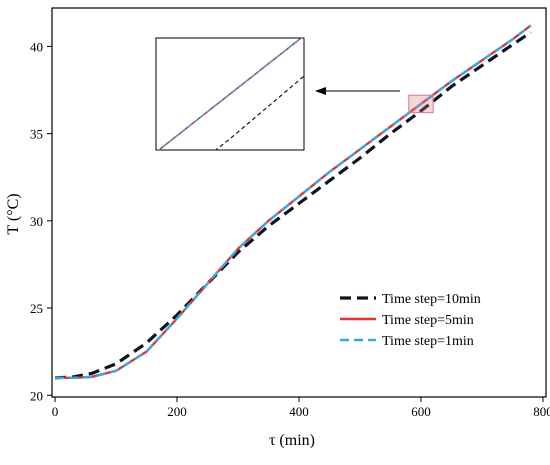 Image resolution: width=550 pixels, height=465 pixels. I want to click on x-axis-ticks: 0 200 400 600 800, so click(301, 408).